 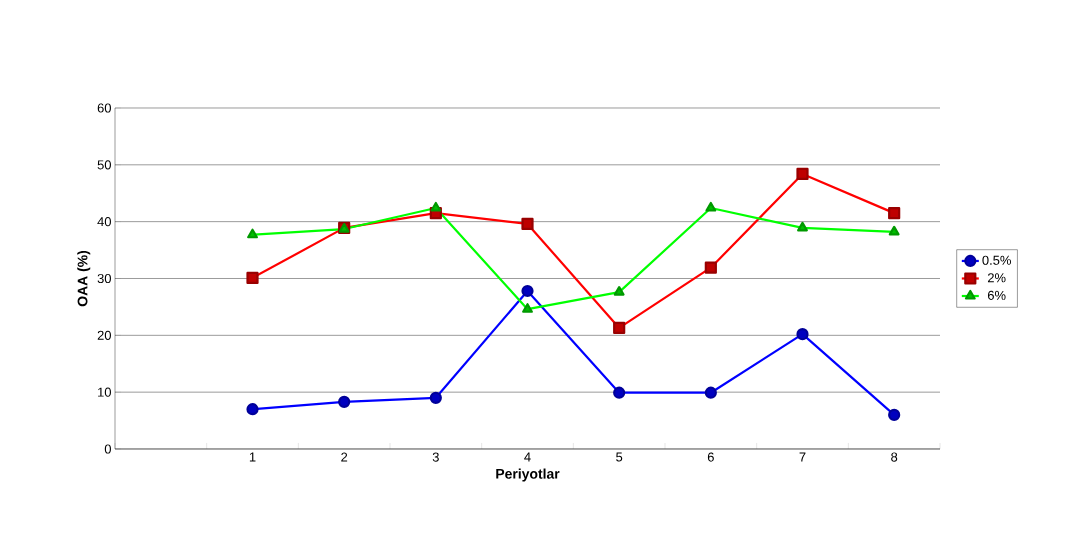 I want to click on legend-label: 0.5%, so click(x=996, y=260).